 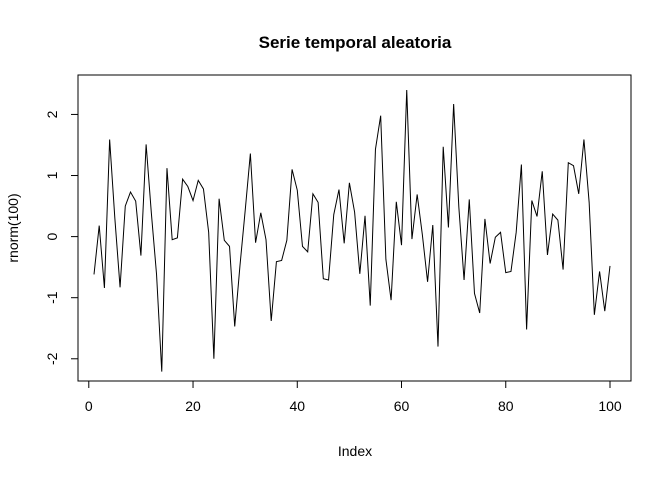 What do you see at coordinates (61, 237) in the screenshot?
I see `y-axis: -2 -1 0 1 2` at bounding box center [61, 237].